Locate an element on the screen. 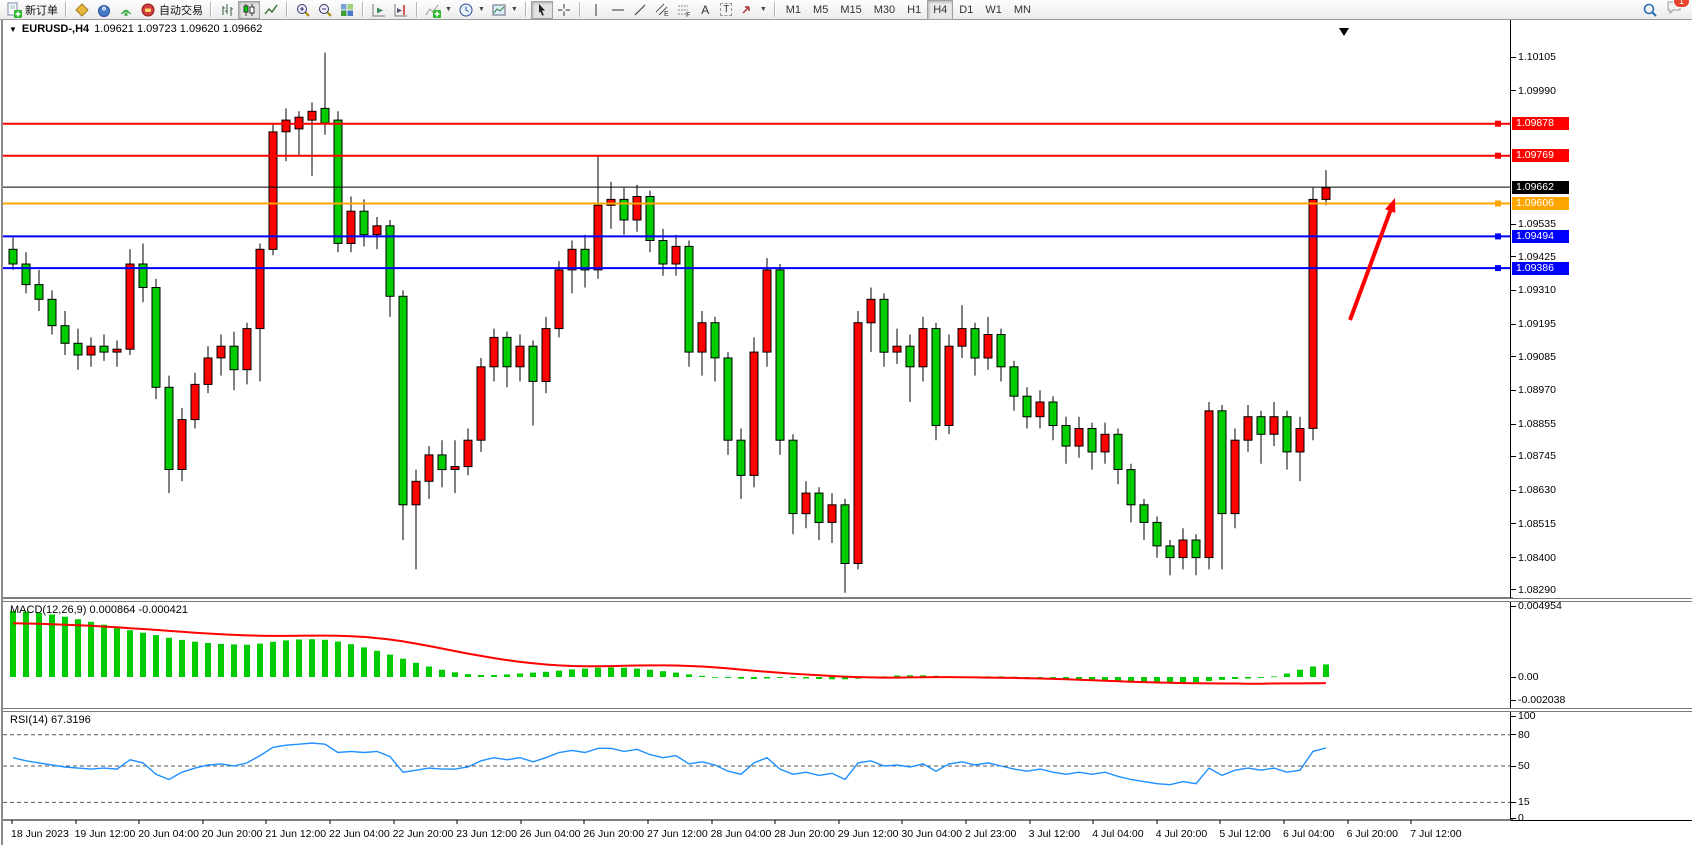  rsi-tick-label: 50 is located at coordinates (1524, 766).